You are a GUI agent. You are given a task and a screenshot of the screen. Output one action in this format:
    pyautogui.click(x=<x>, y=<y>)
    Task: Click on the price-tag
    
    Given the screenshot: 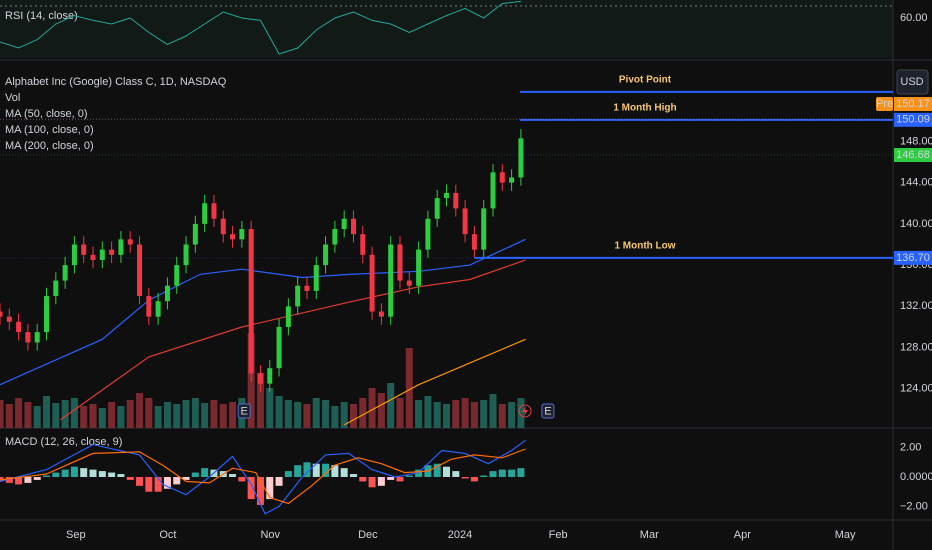 What is the action you would take?
    pyautogui.click(x=913, y=119)
    